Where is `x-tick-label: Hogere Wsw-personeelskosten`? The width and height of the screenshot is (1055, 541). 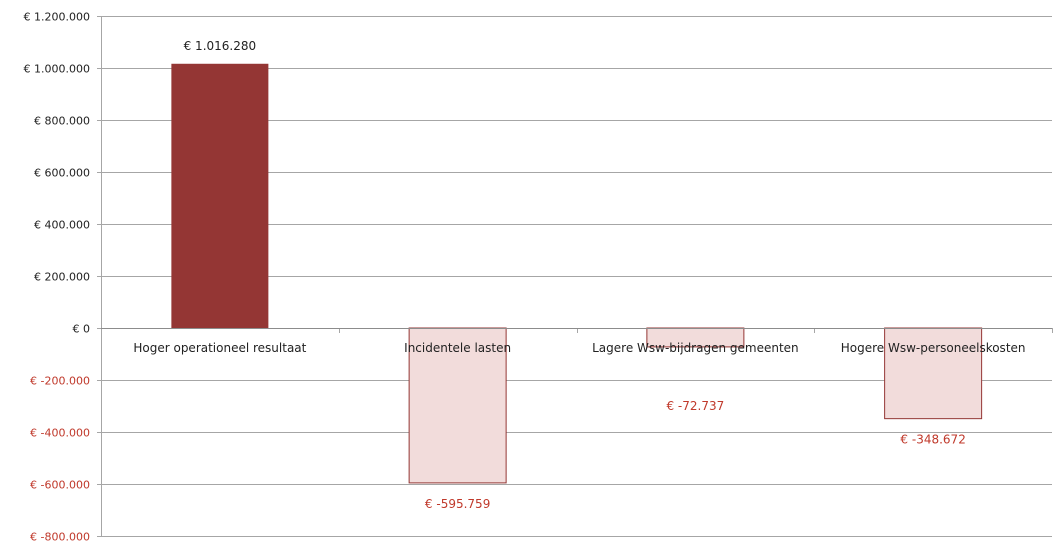 x-tick-label: Hogere Wsw-personeelskosten is located at coordinates (933, 348).